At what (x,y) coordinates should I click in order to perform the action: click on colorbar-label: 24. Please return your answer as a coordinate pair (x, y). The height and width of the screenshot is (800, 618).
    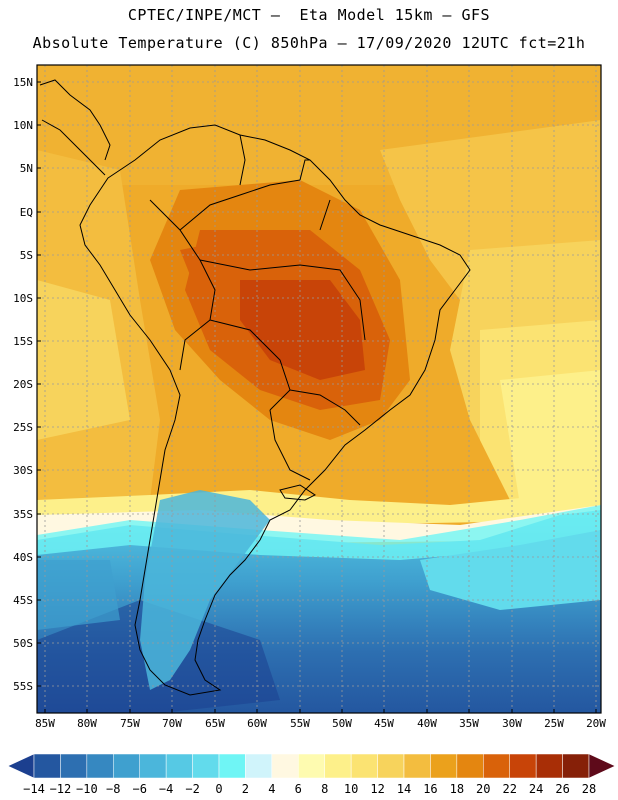
    Looking at the image, I should click on (536, 789).